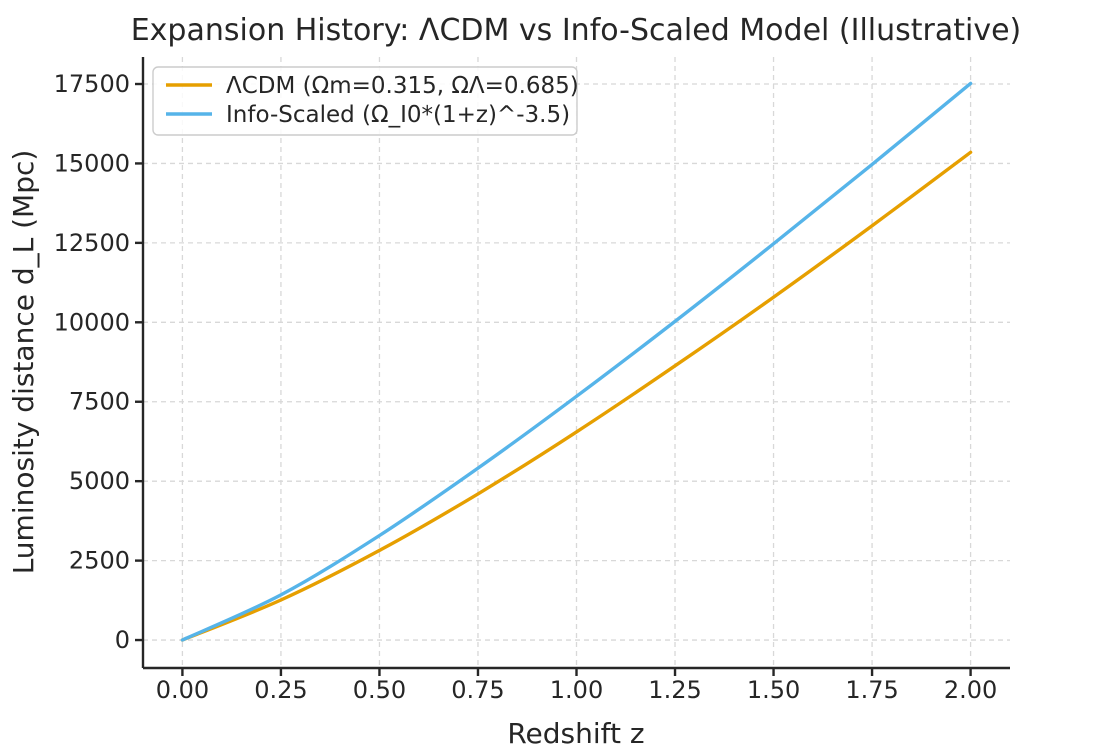 The width and height of the screenshot is (1120, 756). I want to click on y-tick-label: 2500, so click(99, 561).